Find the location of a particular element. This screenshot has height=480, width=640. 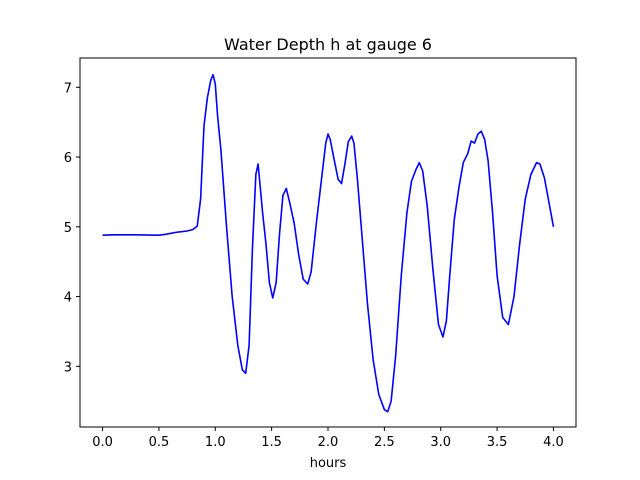

x-axis: 0.0 0.5 1.0 1.5 2.0 2.5 3.0 3.5 4.0 is located at coordinates (328, 438).